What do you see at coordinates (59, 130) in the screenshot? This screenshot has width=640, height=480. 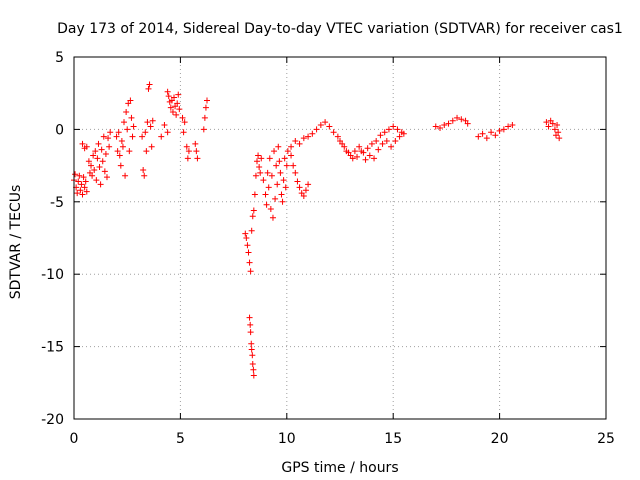 I see `y-tick-label: 0` at bounding box center [59, 130].